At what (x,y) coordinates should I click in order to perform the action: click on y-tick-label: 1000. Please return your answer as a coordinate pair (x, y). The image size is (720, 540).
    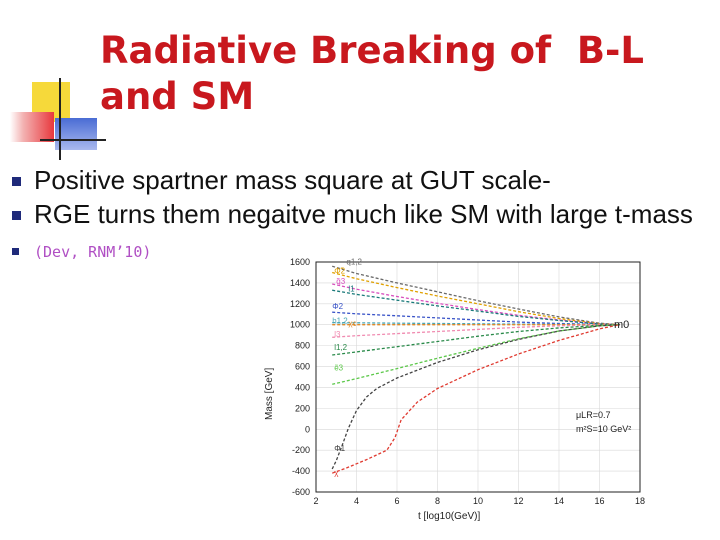
    Looking at the image, I should click on (300, 325).